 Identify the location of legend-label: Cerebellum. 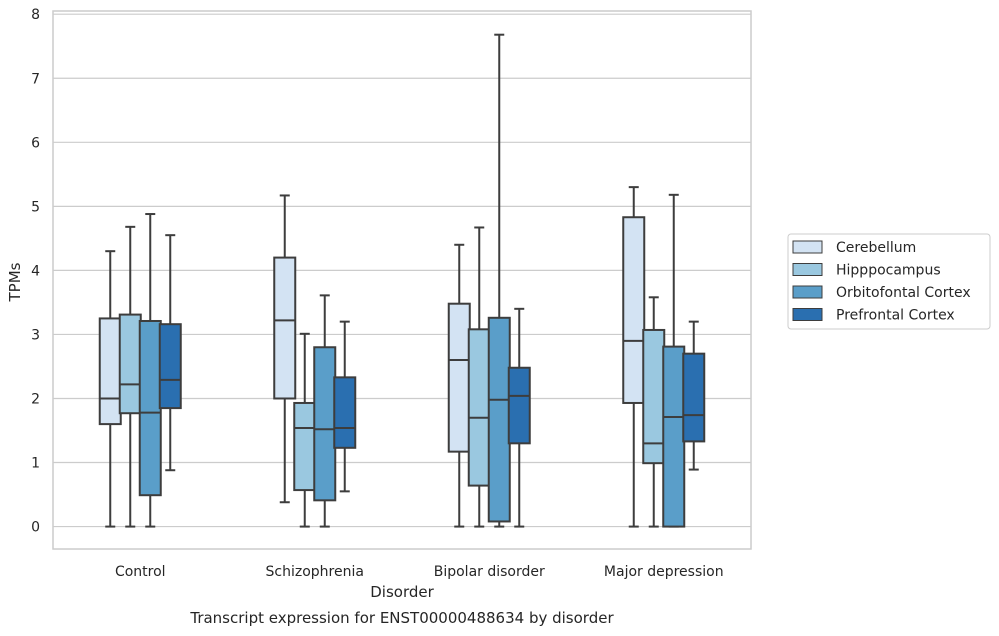
(876, 248).